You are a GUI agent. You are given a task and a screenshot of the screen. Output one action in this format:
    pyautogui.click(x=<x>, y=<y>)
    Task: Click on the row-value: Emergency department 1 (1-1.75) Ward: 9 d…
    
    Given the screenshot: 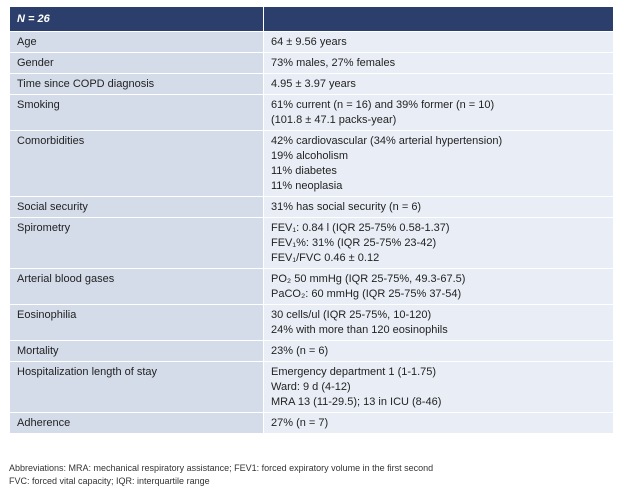 What is the action you would take?
    pyautogui.click(x=438, y=387)
    